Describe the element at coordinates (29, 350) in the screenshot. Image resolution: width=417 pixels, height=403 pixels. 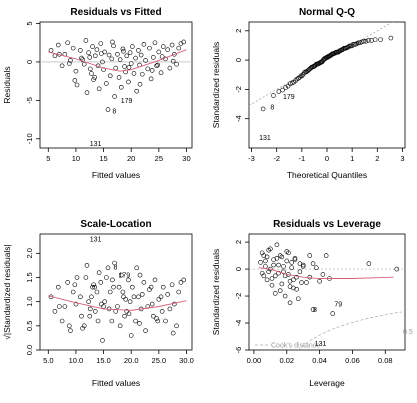
I see `y-tick-label: 0.0` at that location.